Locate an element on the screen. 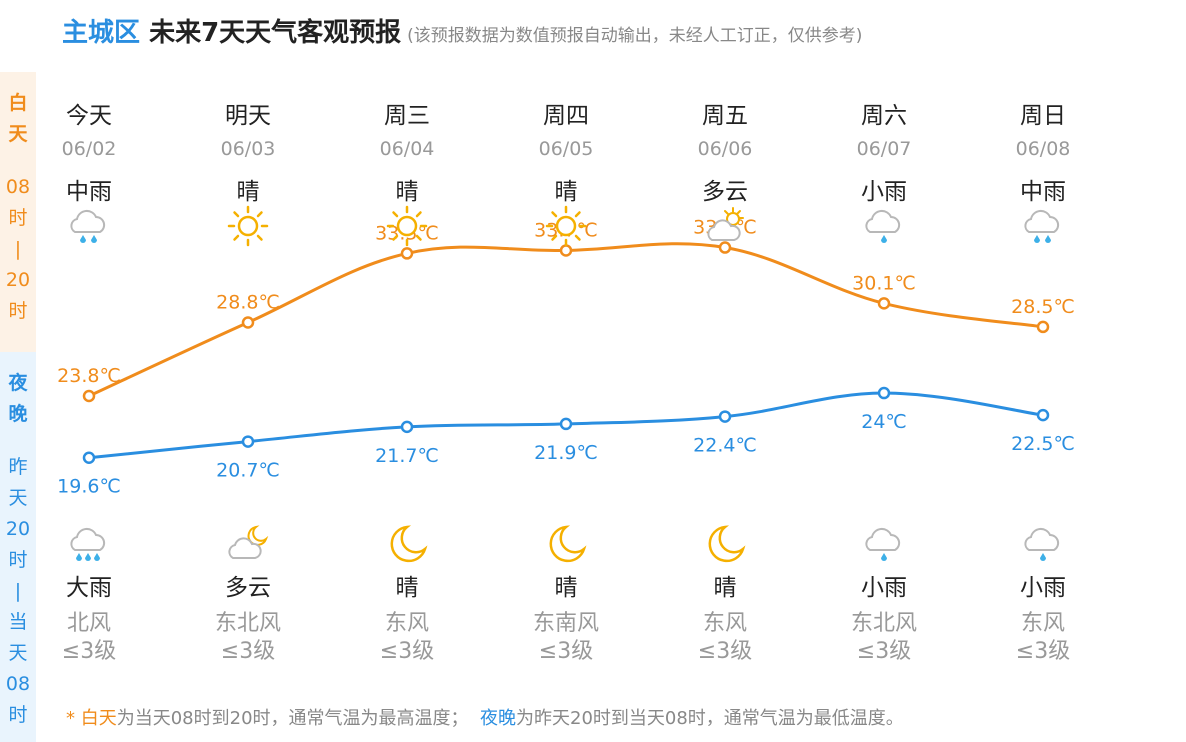 This screenshot has width=1186, height=742. footer-day-text: 为当天08时到20时，通常气温为最高温度； is located at coordinates (292, 718).